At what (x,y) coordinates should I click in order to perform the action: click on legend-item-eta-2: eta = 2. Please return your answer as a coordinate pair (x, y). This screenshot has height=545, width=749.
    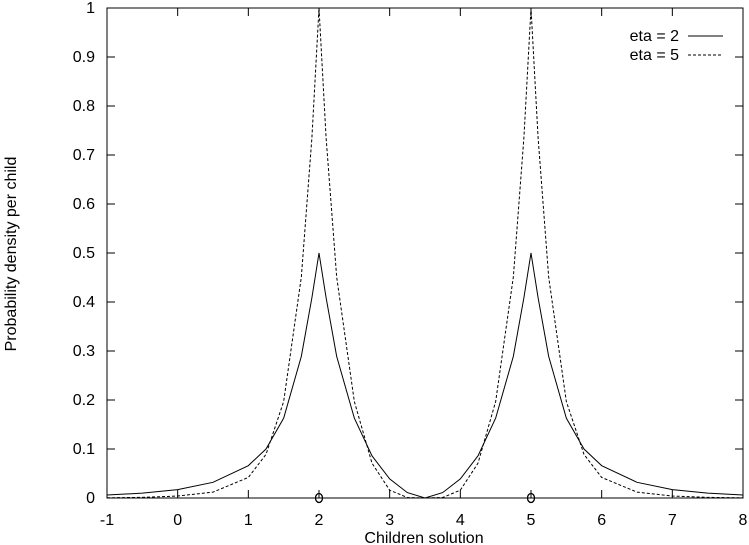
    Looking at the image, I should click on (676, 36).